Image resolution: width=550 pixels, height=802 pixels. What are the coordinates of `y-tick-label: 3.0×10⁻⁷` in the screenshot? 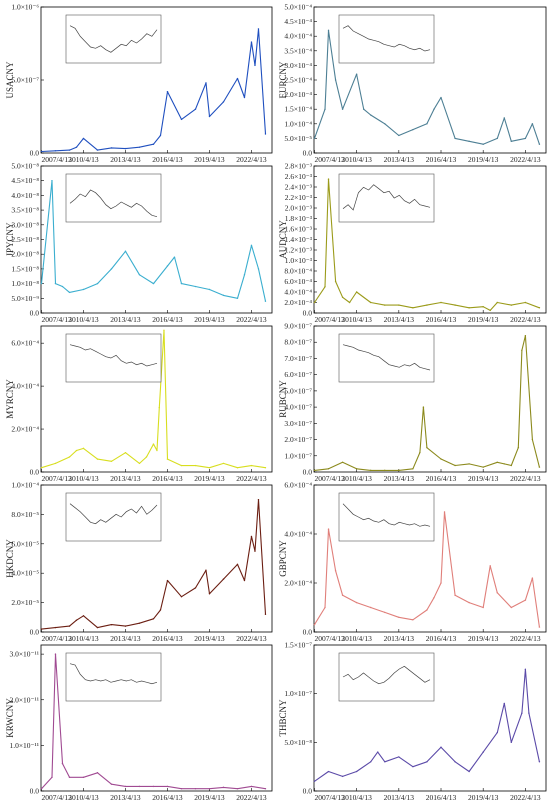 It's located at (298, 423).